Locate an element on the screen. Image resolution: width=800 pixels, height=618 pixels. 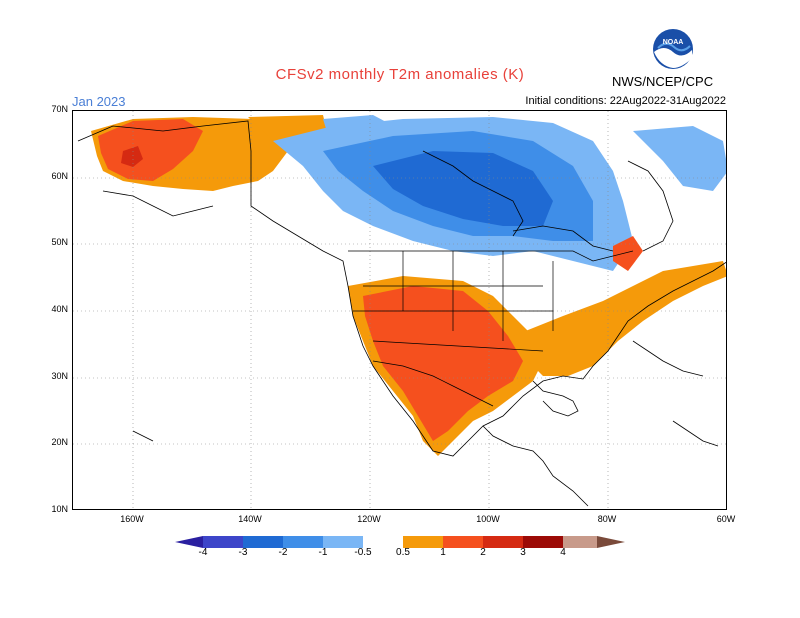
colorbar-label: 1 is located at coordinates (443, 552).